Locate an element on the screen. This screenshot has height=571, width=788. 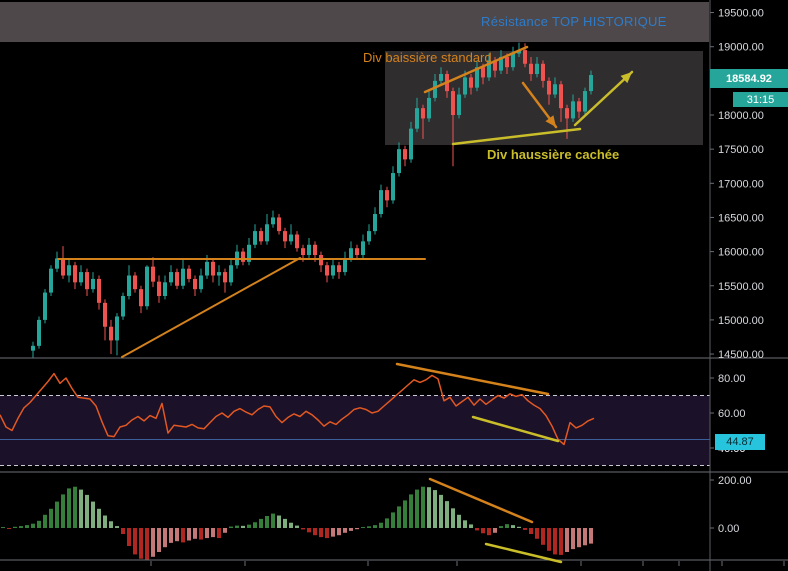
resistance-label: Résistance TOP HISTORIQUE is located at coordinates (574, 21).